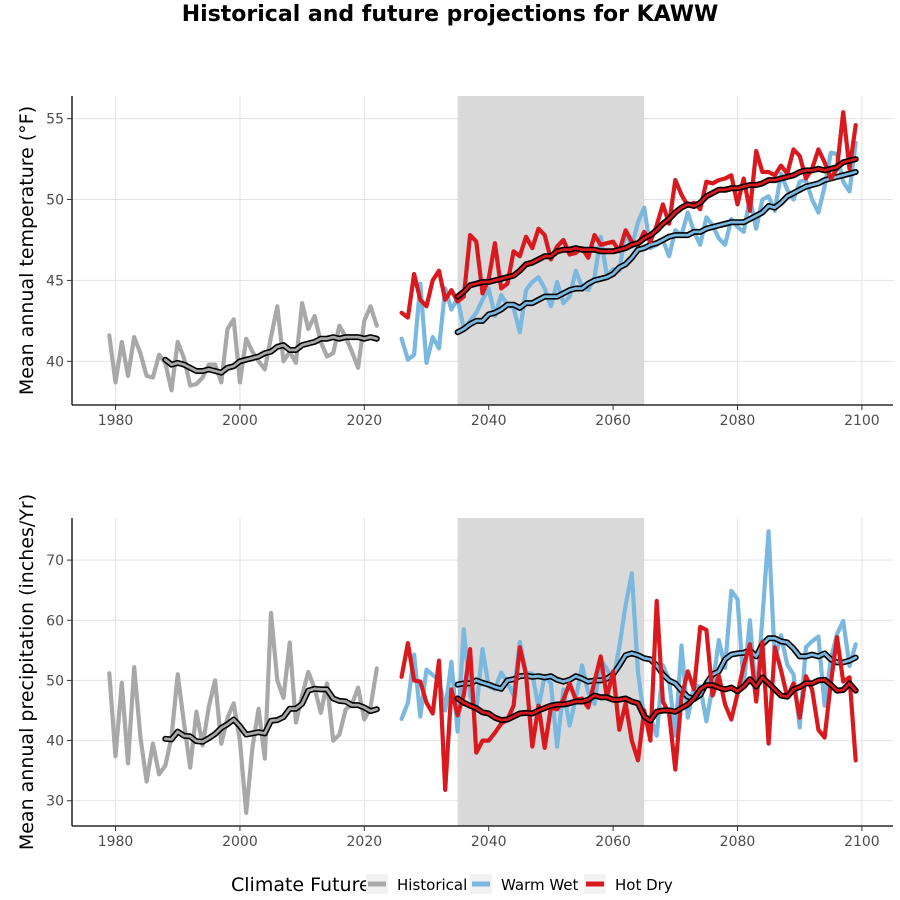 The height and width of the screenshot is (900, 900). I want to click on y-tick-label: 70, so click(55, 561).